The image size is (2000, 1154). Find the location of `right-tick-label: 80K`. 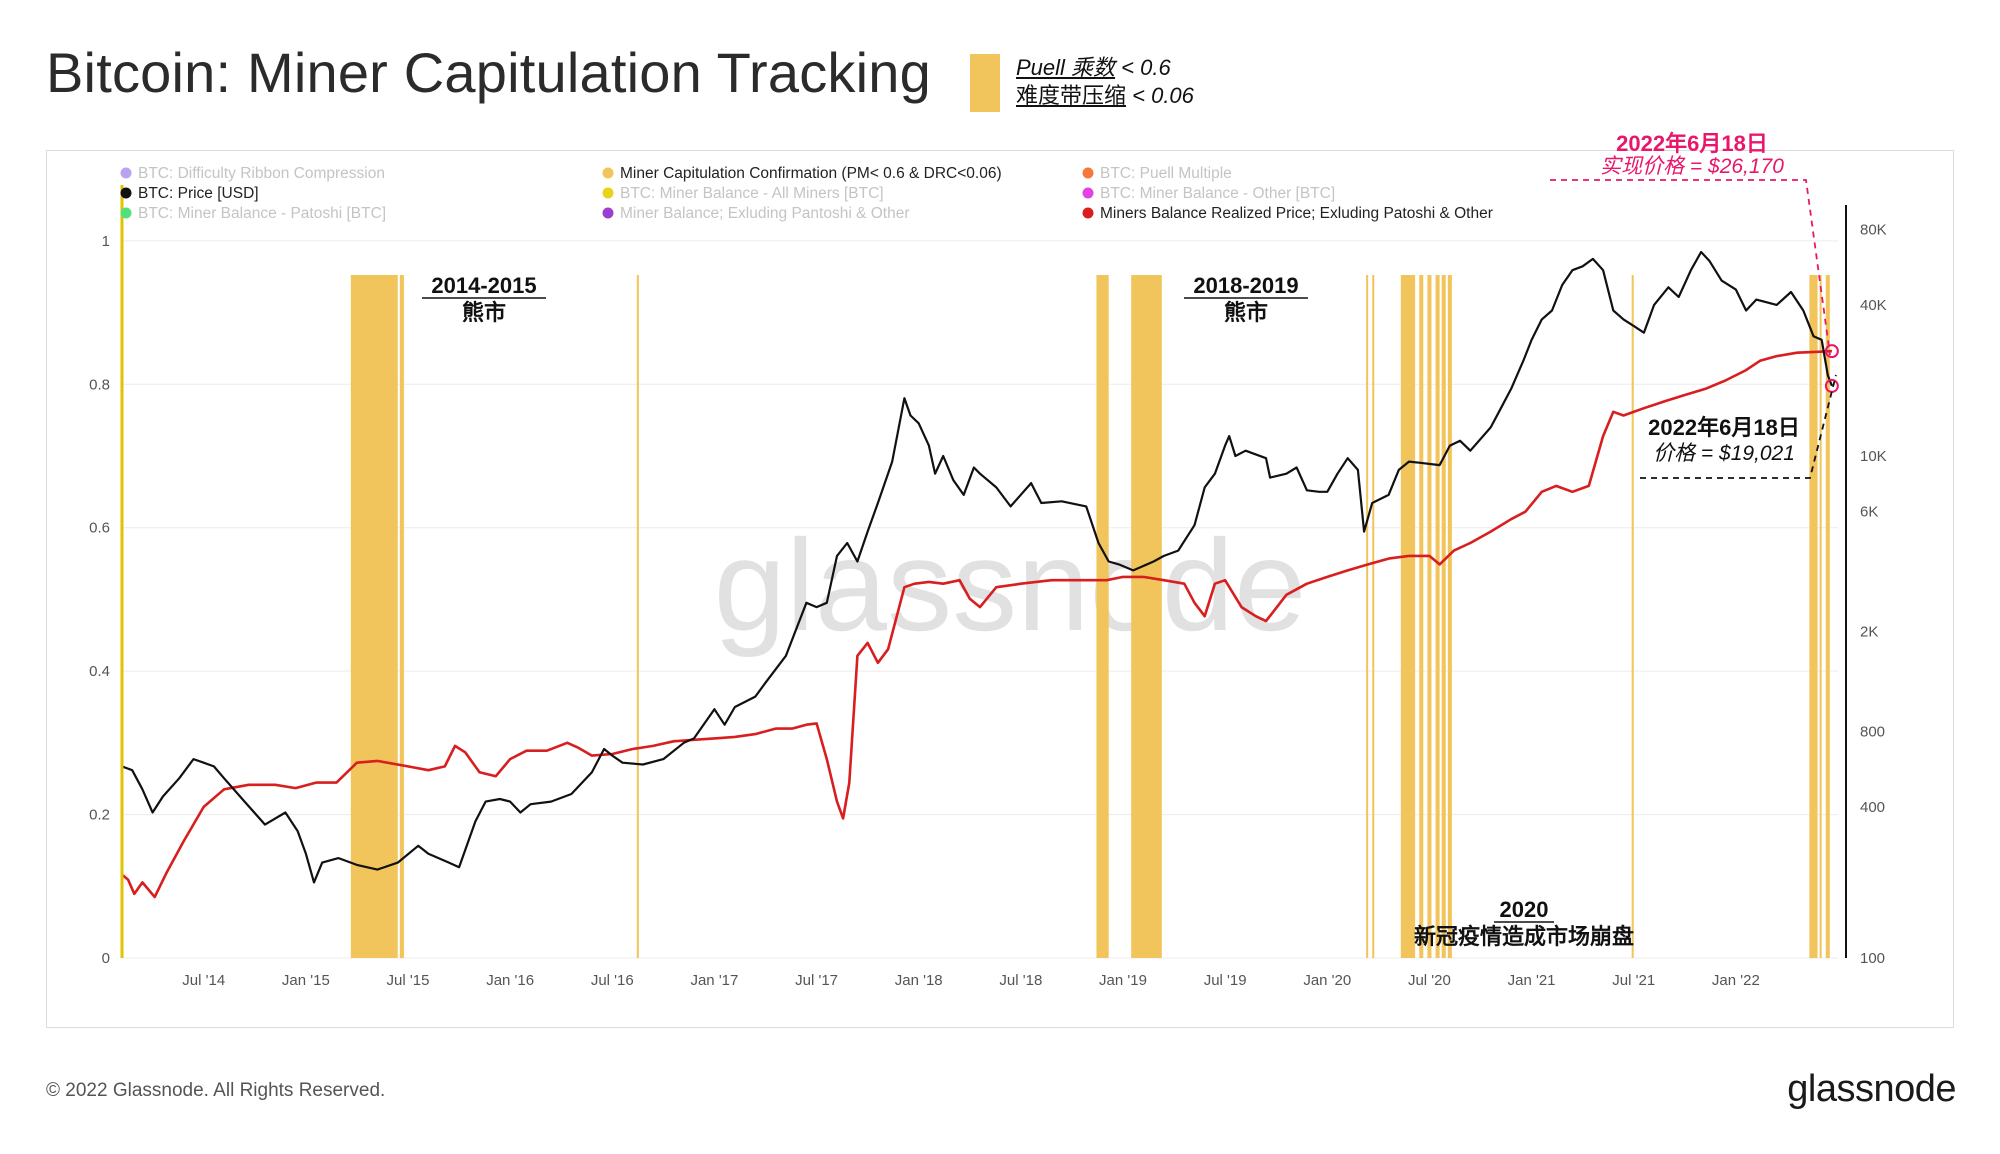

right-tick-label: 80K is located at coordinates (1873, 229).